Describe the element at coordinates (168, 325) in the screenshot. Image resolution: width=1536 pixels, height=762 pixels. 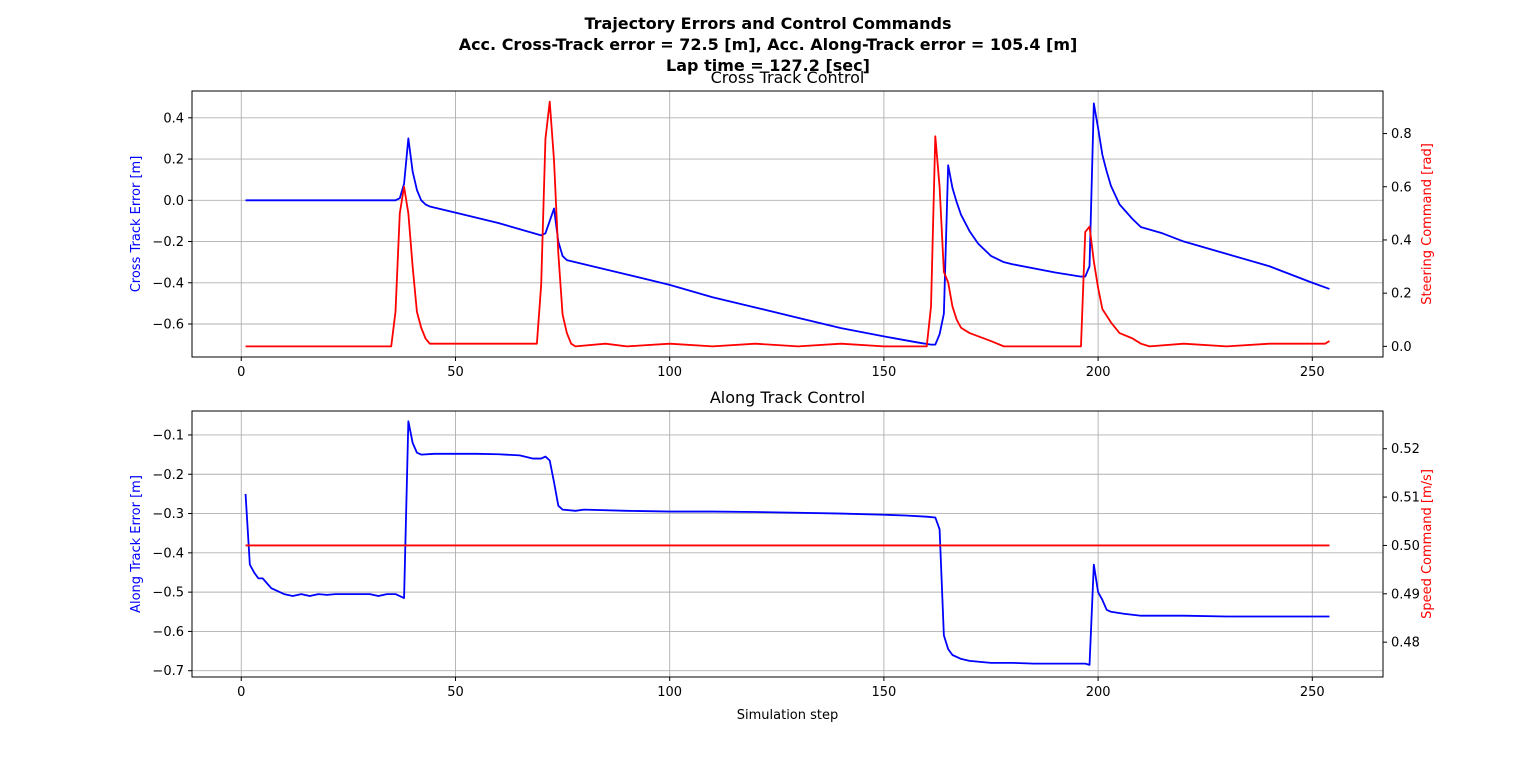
I see `cross-track-left-tick-label: −0.6` at that location.